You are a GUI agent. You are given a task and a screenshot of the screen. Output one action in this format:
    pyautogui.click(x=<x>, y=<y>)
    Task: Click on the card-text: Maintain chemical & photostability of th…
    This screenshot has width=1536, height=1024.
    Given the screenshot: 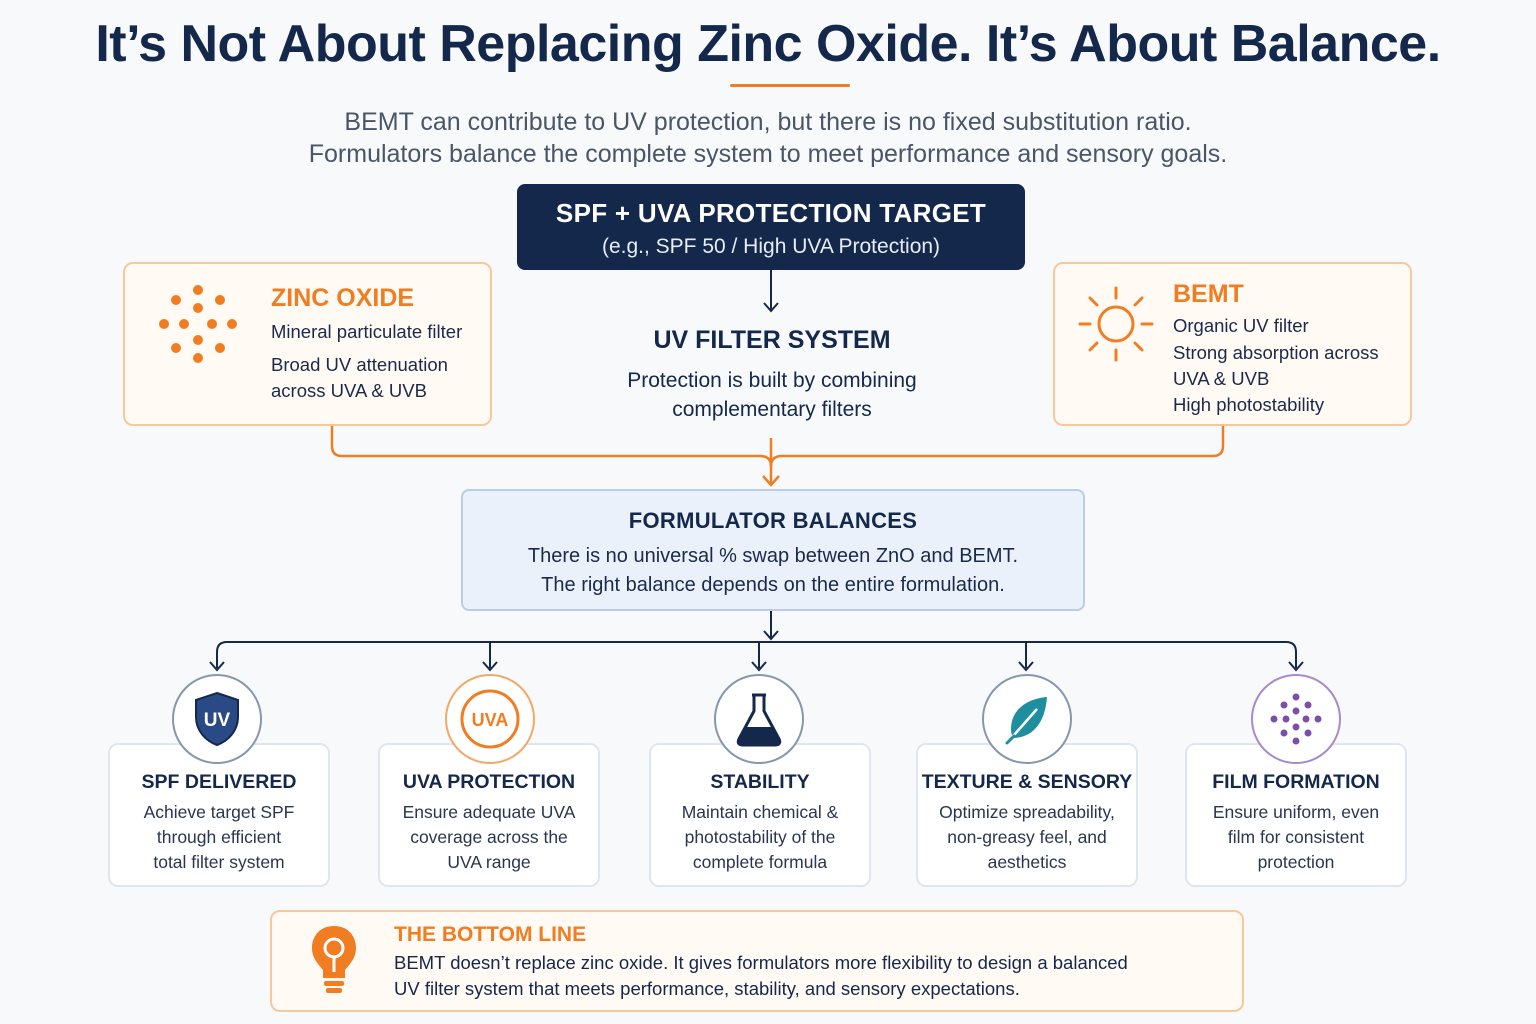 What is the action you would take?
    pyautogui.click(x=760, y=837)
    